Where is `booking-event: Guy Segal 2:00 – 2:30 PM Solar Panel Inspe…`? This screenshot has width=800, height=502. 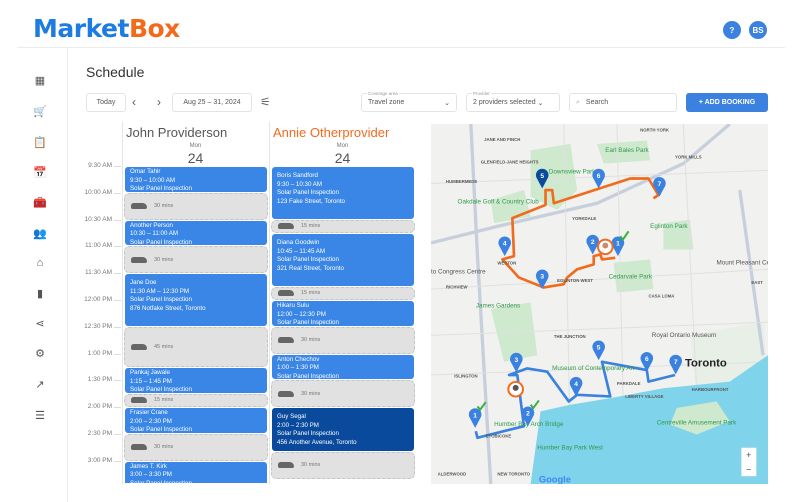
booking-event: Guy Segal 2:00 – 2:30 PM Solar Panel Inspe… is located at coordinates (343, 429).